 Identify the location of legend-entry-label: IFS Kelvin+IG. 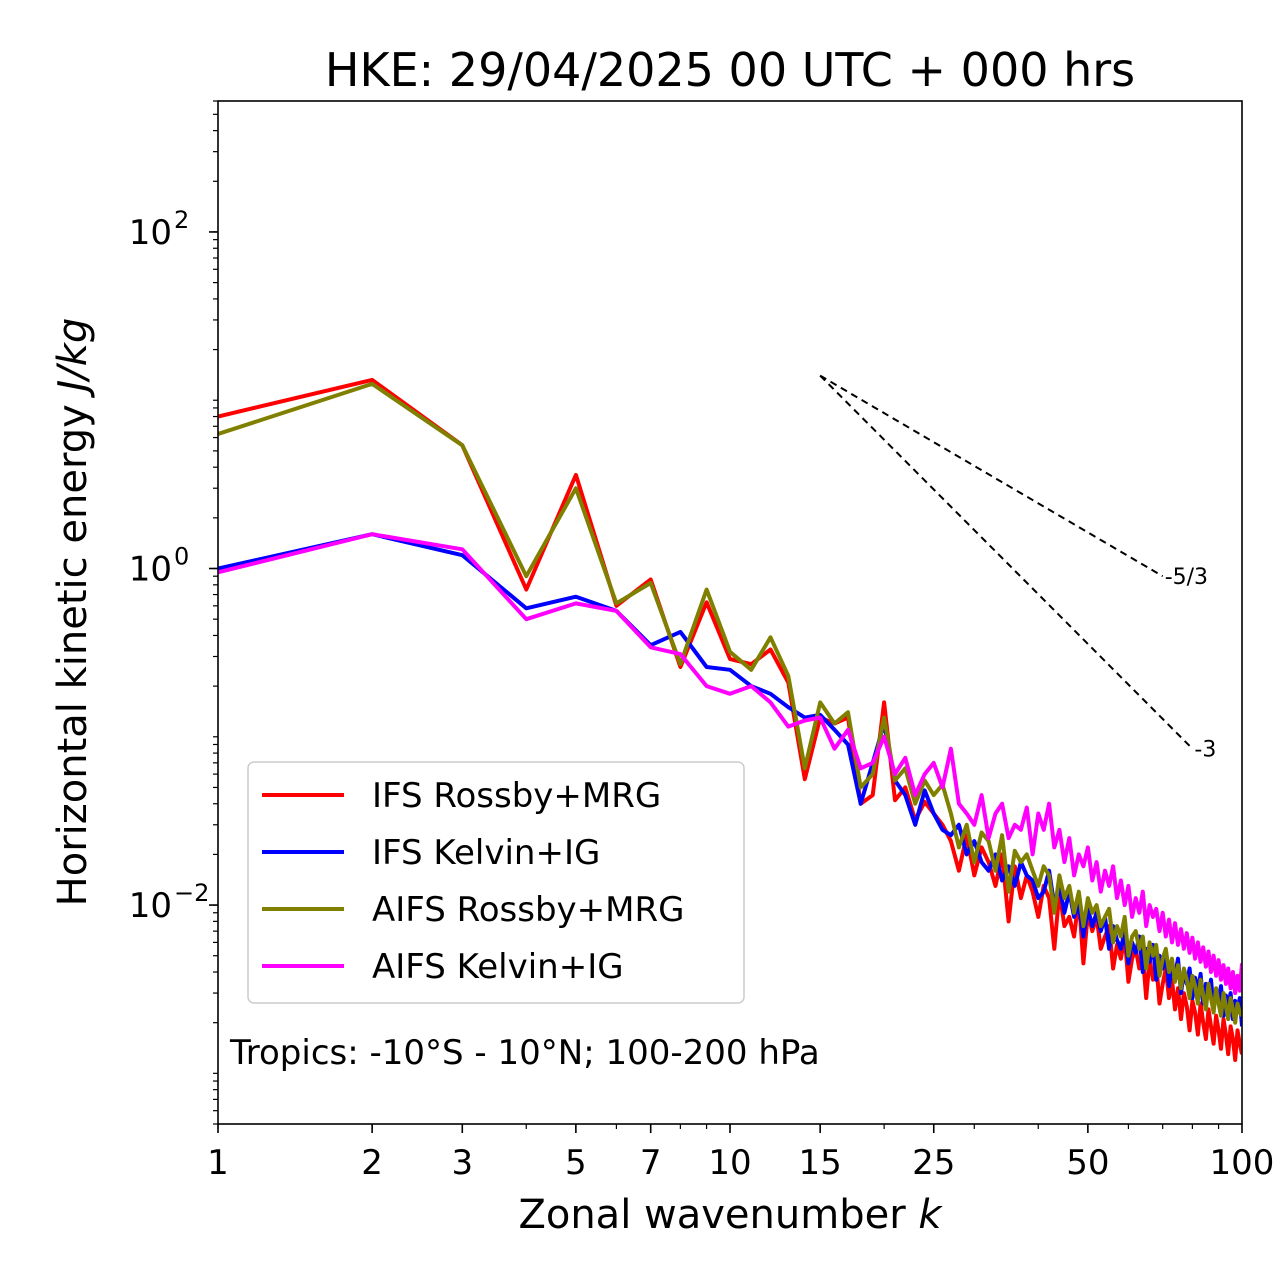
(486, 853).